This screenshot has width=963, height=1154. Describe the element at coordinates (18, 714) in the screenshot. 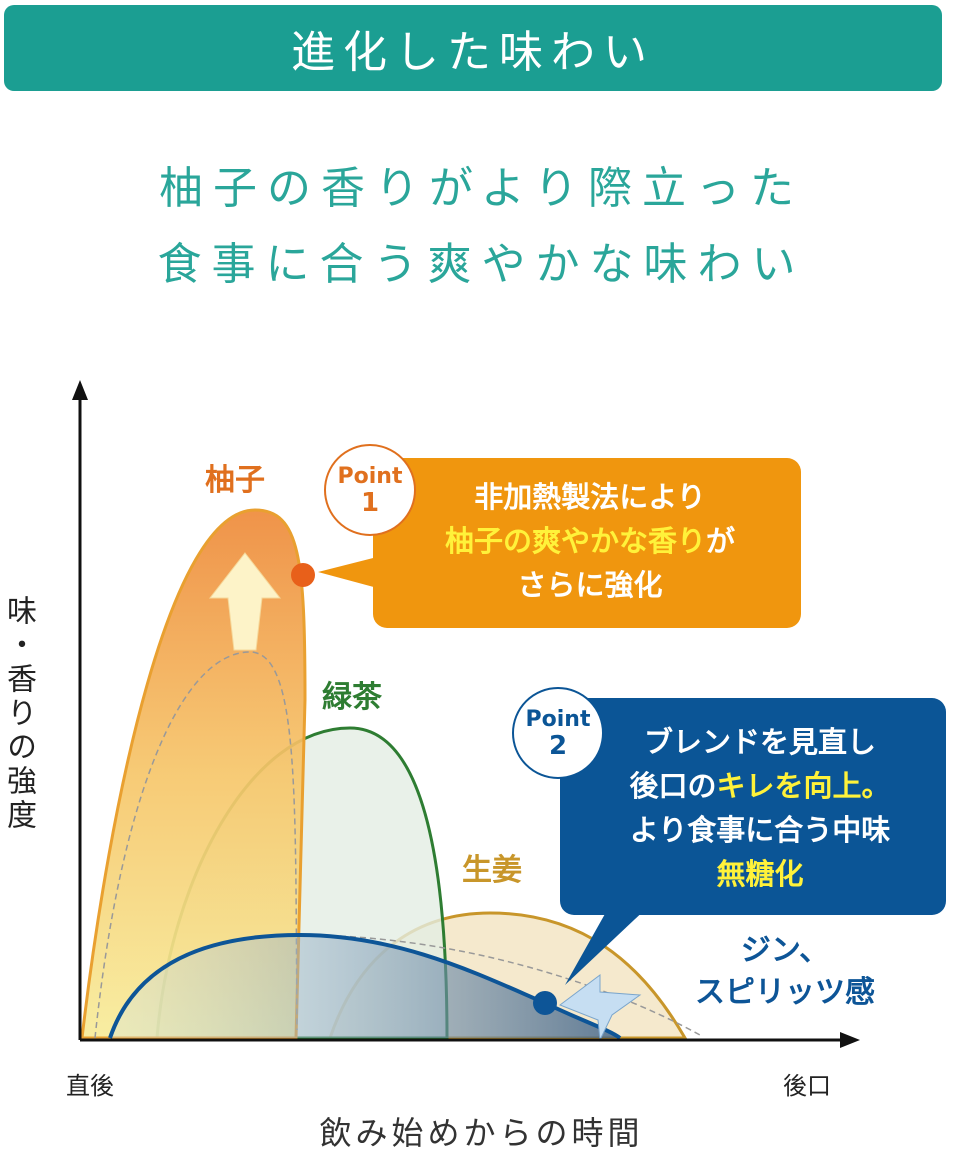

I see `y-axis-label: 味・香りの強度` at that location.